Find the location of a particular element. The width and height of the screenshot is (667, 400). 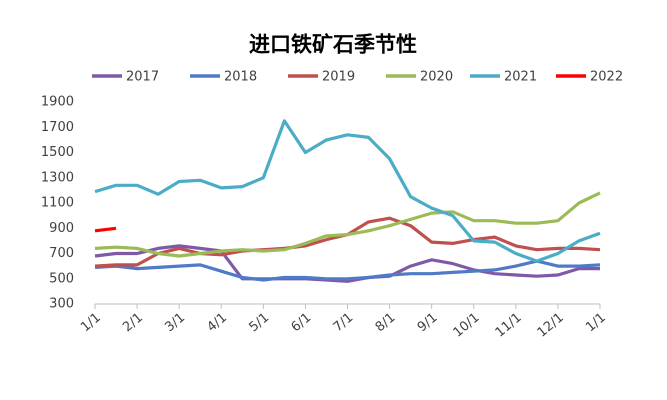

y-tick-label: 700 is located at coordinates (61, 253).